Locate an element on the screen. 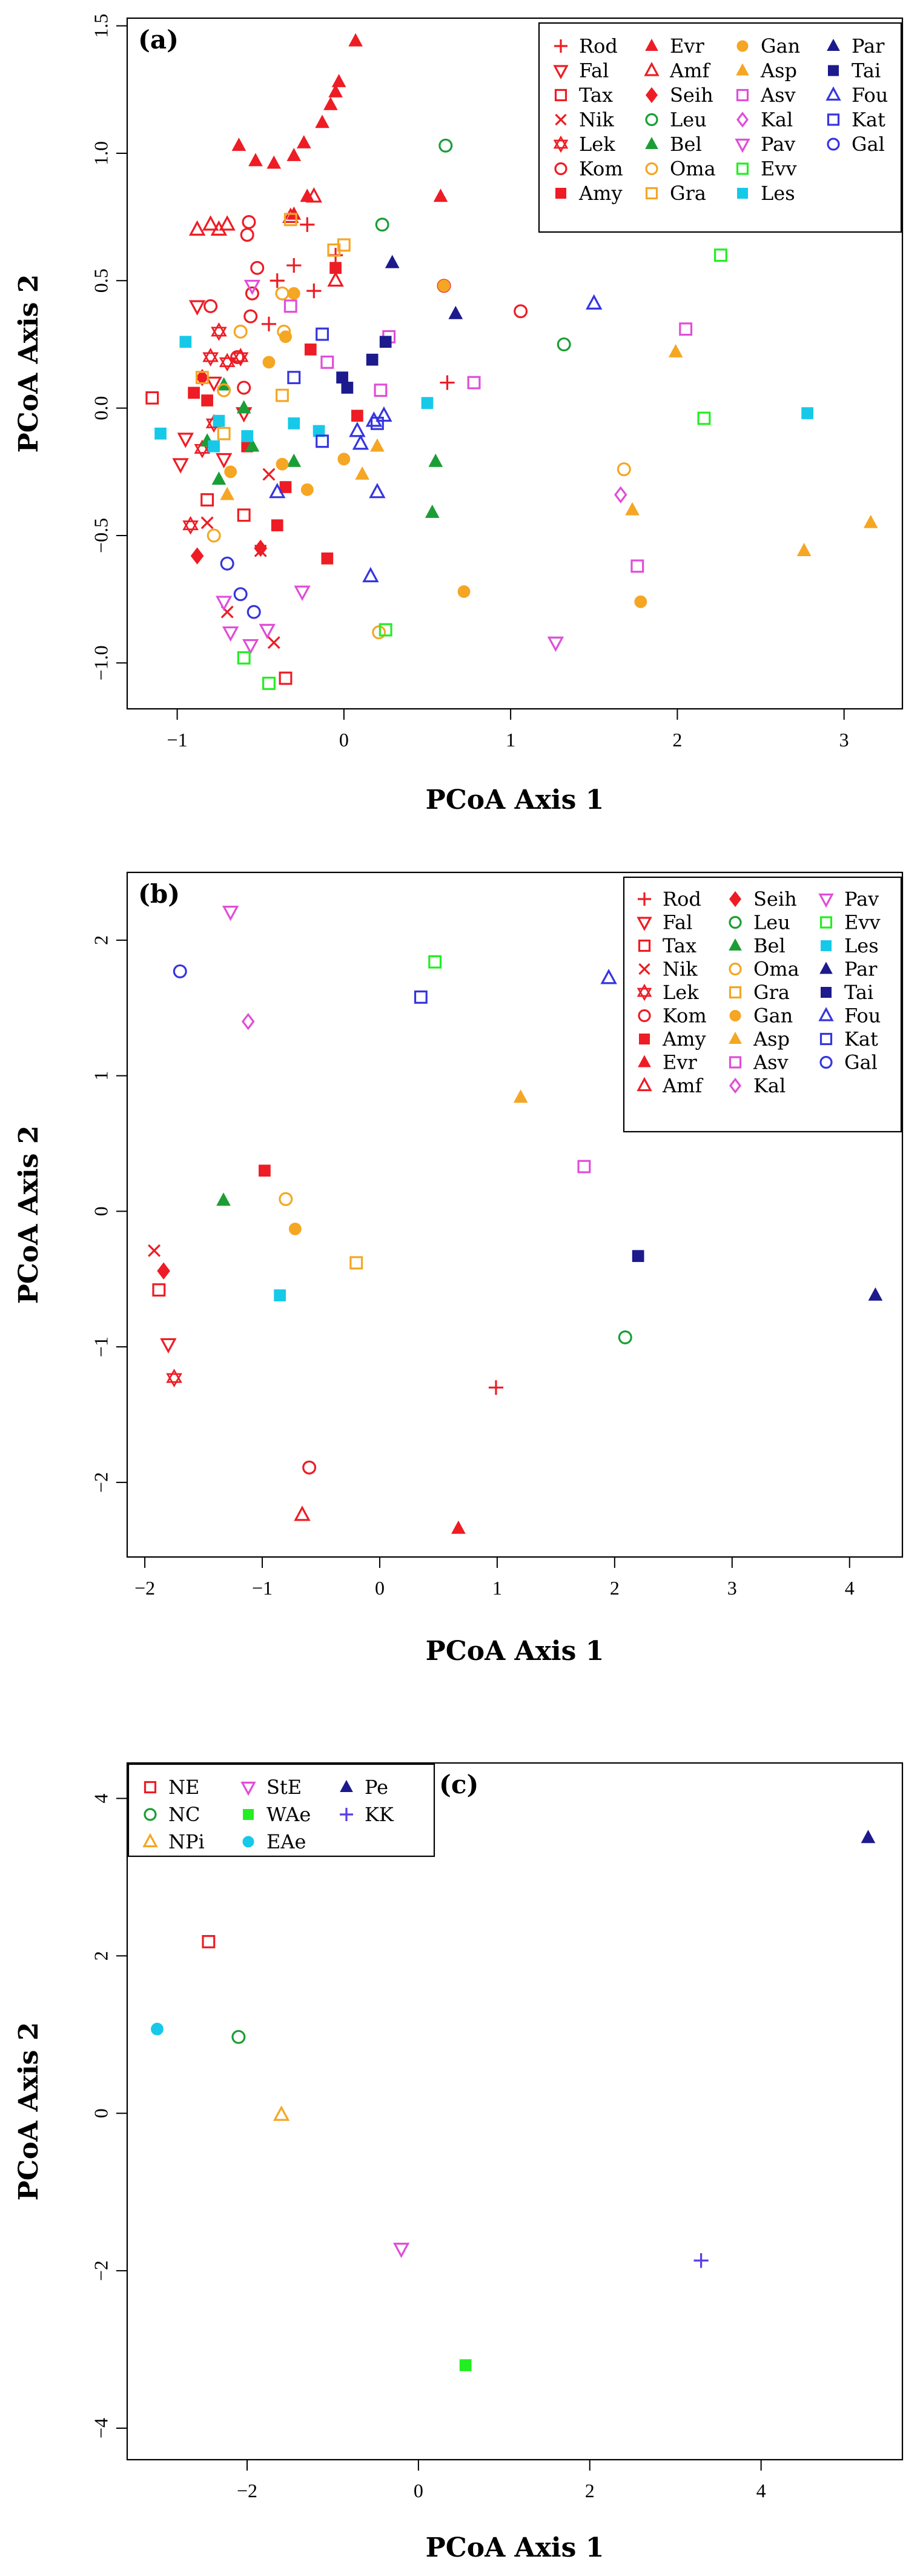 This screenshot has height=2576, width=923. legend-marker-lek is located at coordinates (644, 992).